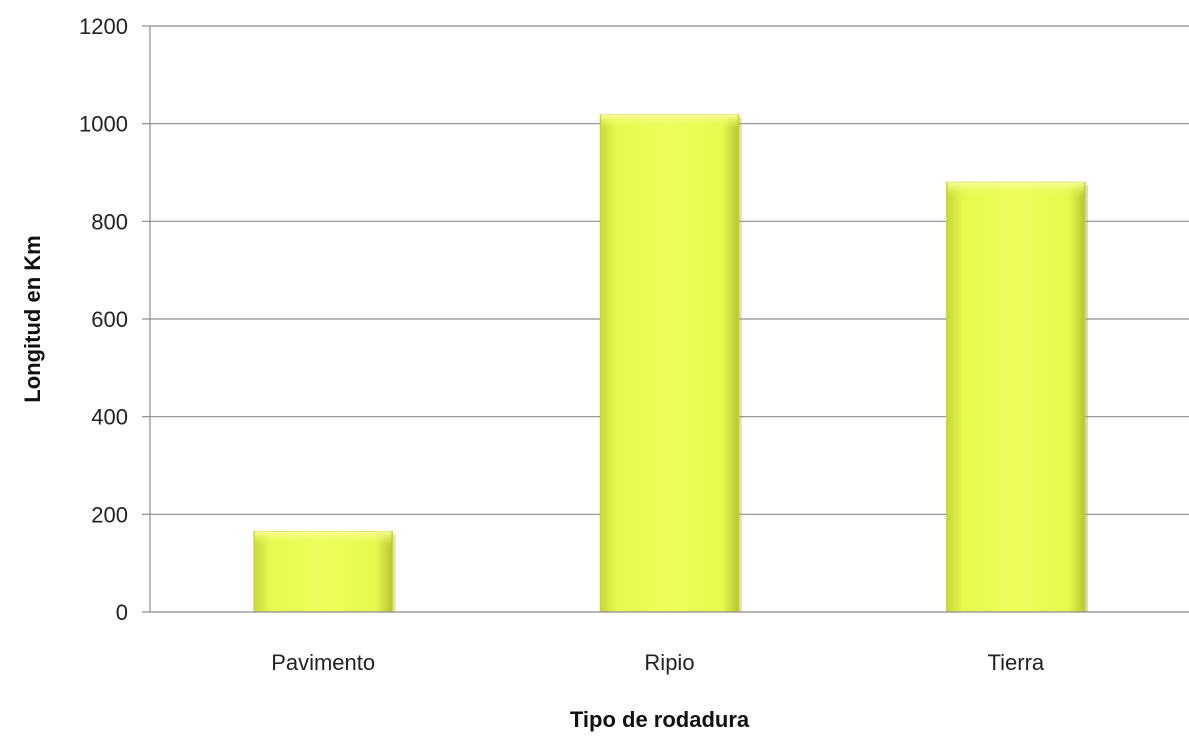  What do you see at coordinates (660, 719) in the screenshot?
I see `x-axis-title: Tipo de rodadura` at bounding box center [660, 719].